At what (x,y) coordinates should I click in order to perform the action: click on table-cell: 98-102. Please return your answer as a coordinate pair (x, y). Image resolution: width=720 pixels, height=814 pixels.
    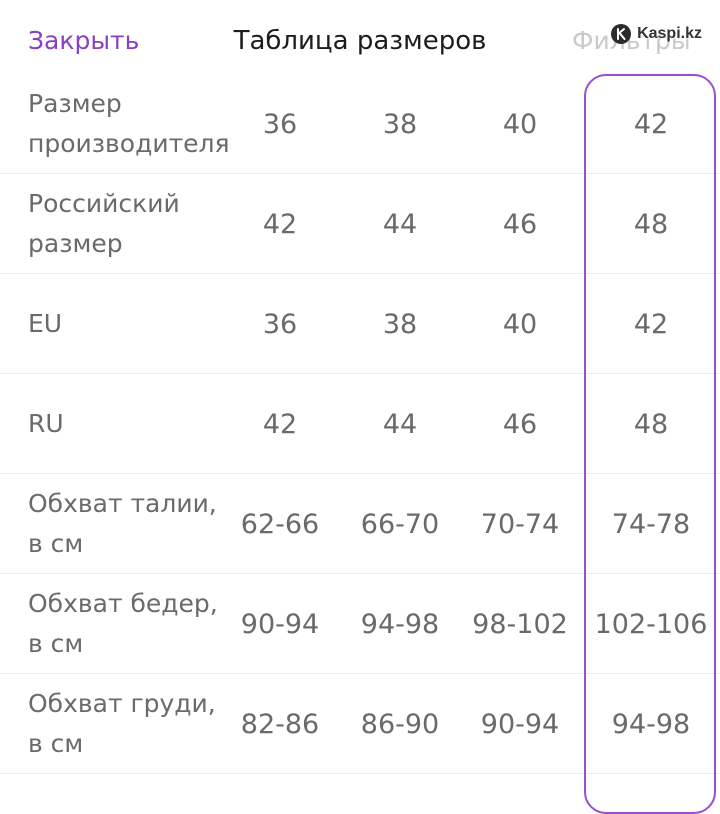
    Looking at the image, I should click on (520, 624).